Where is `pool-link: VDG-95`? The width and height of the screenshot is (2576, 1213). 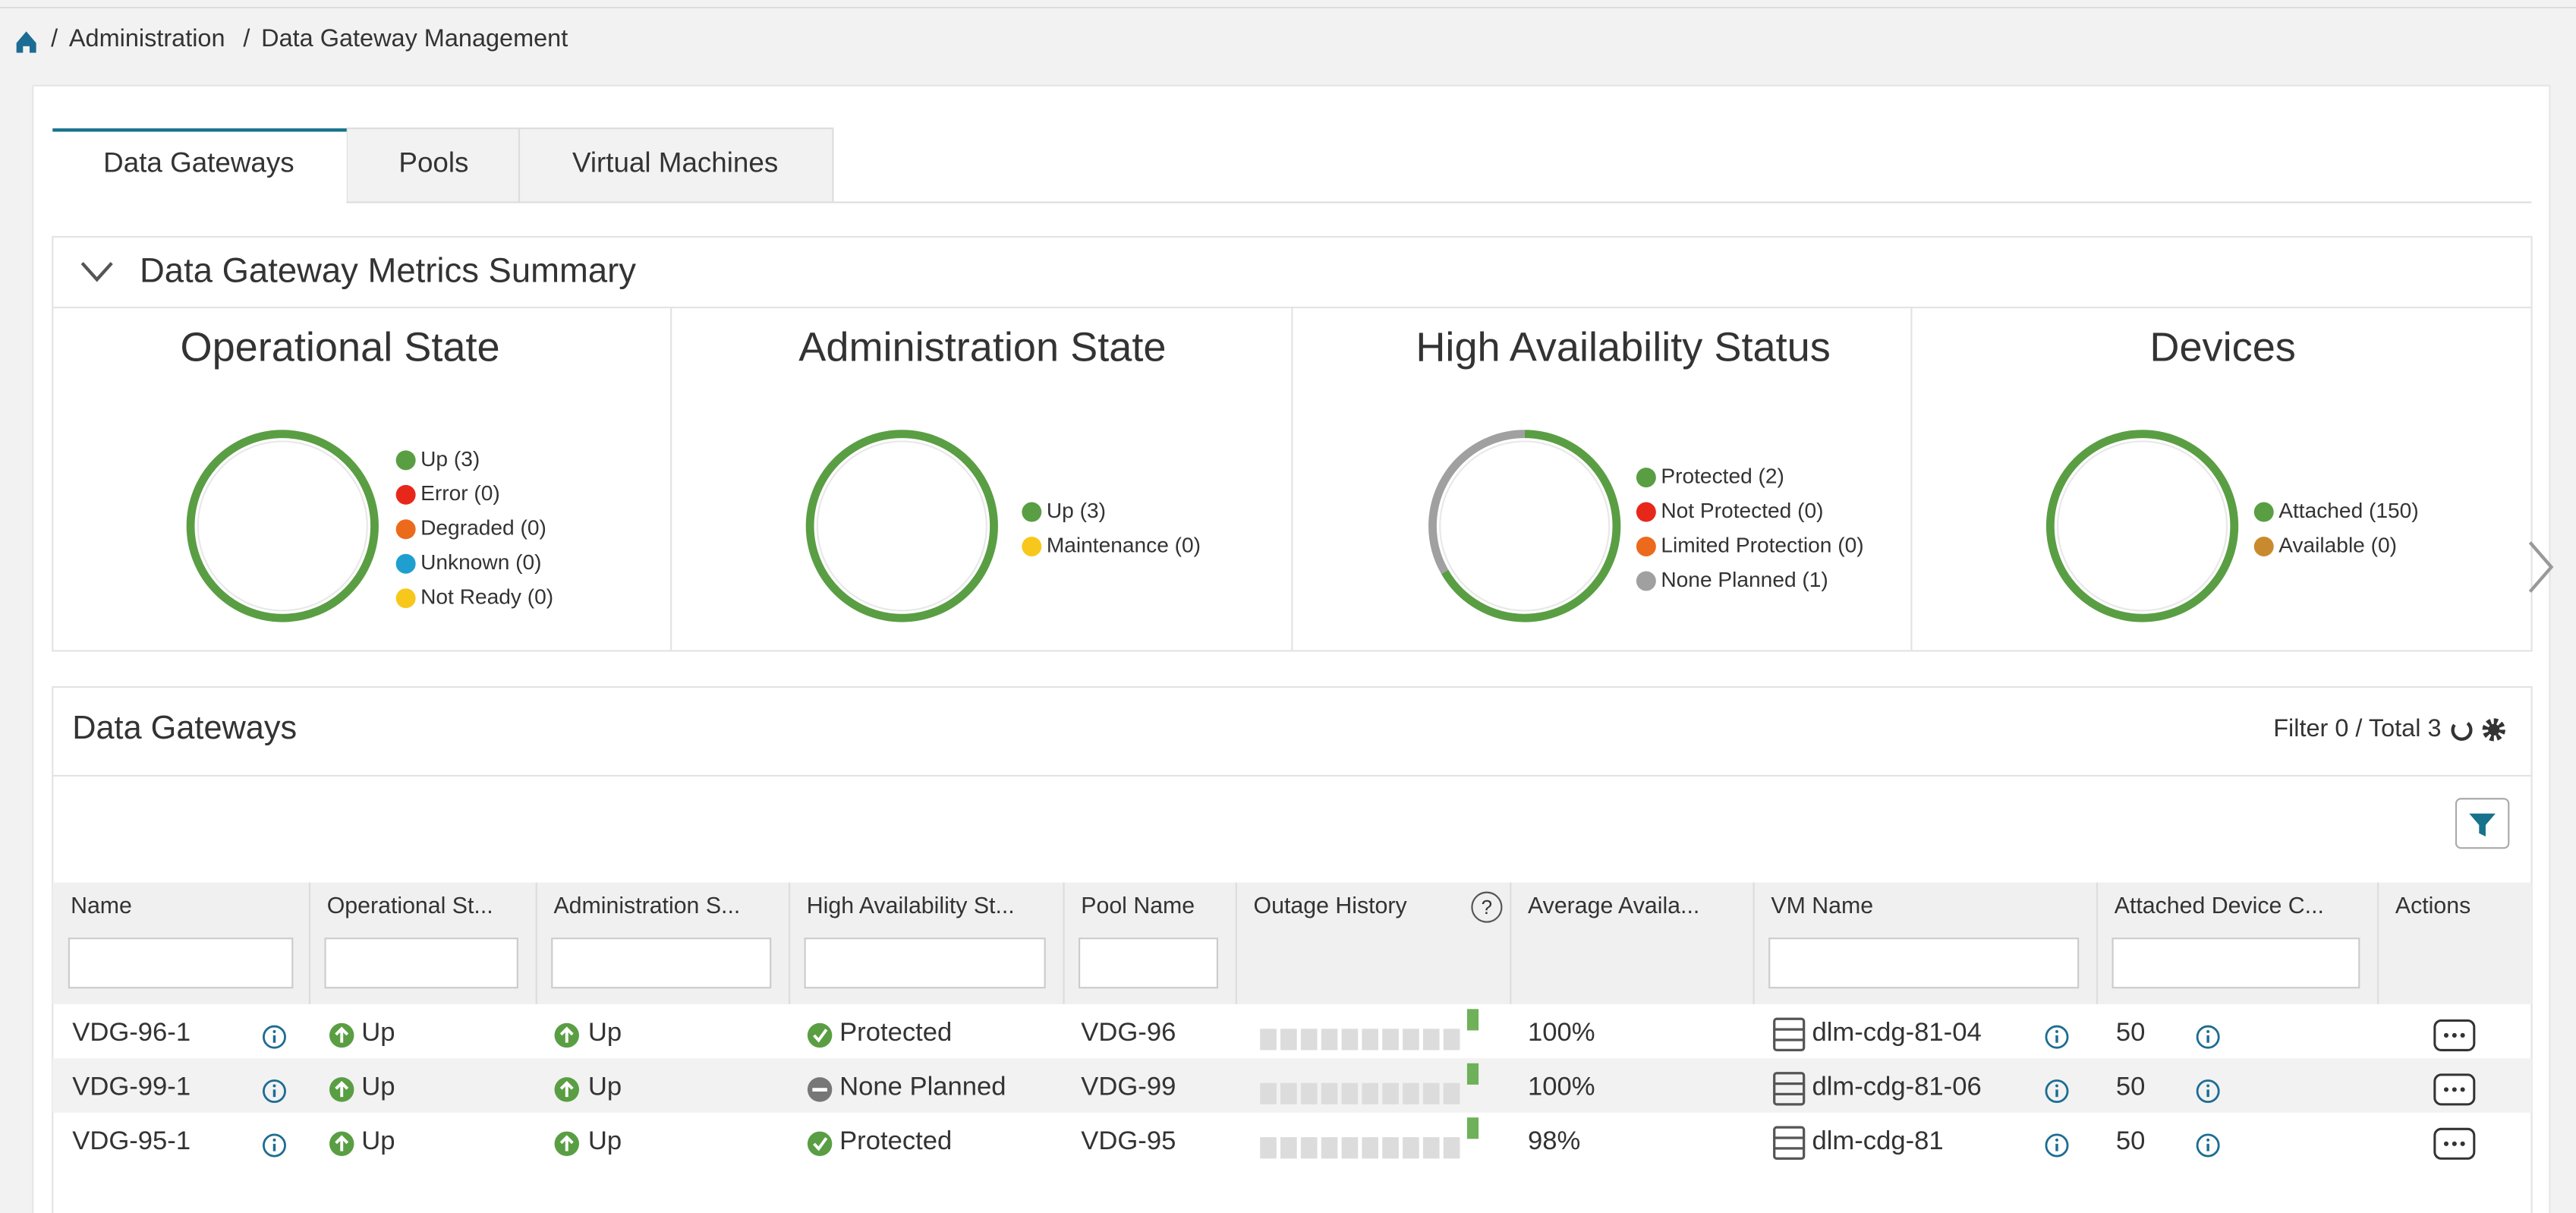 pool-link: VDG-95 is located at coordinates (1128, 1140).